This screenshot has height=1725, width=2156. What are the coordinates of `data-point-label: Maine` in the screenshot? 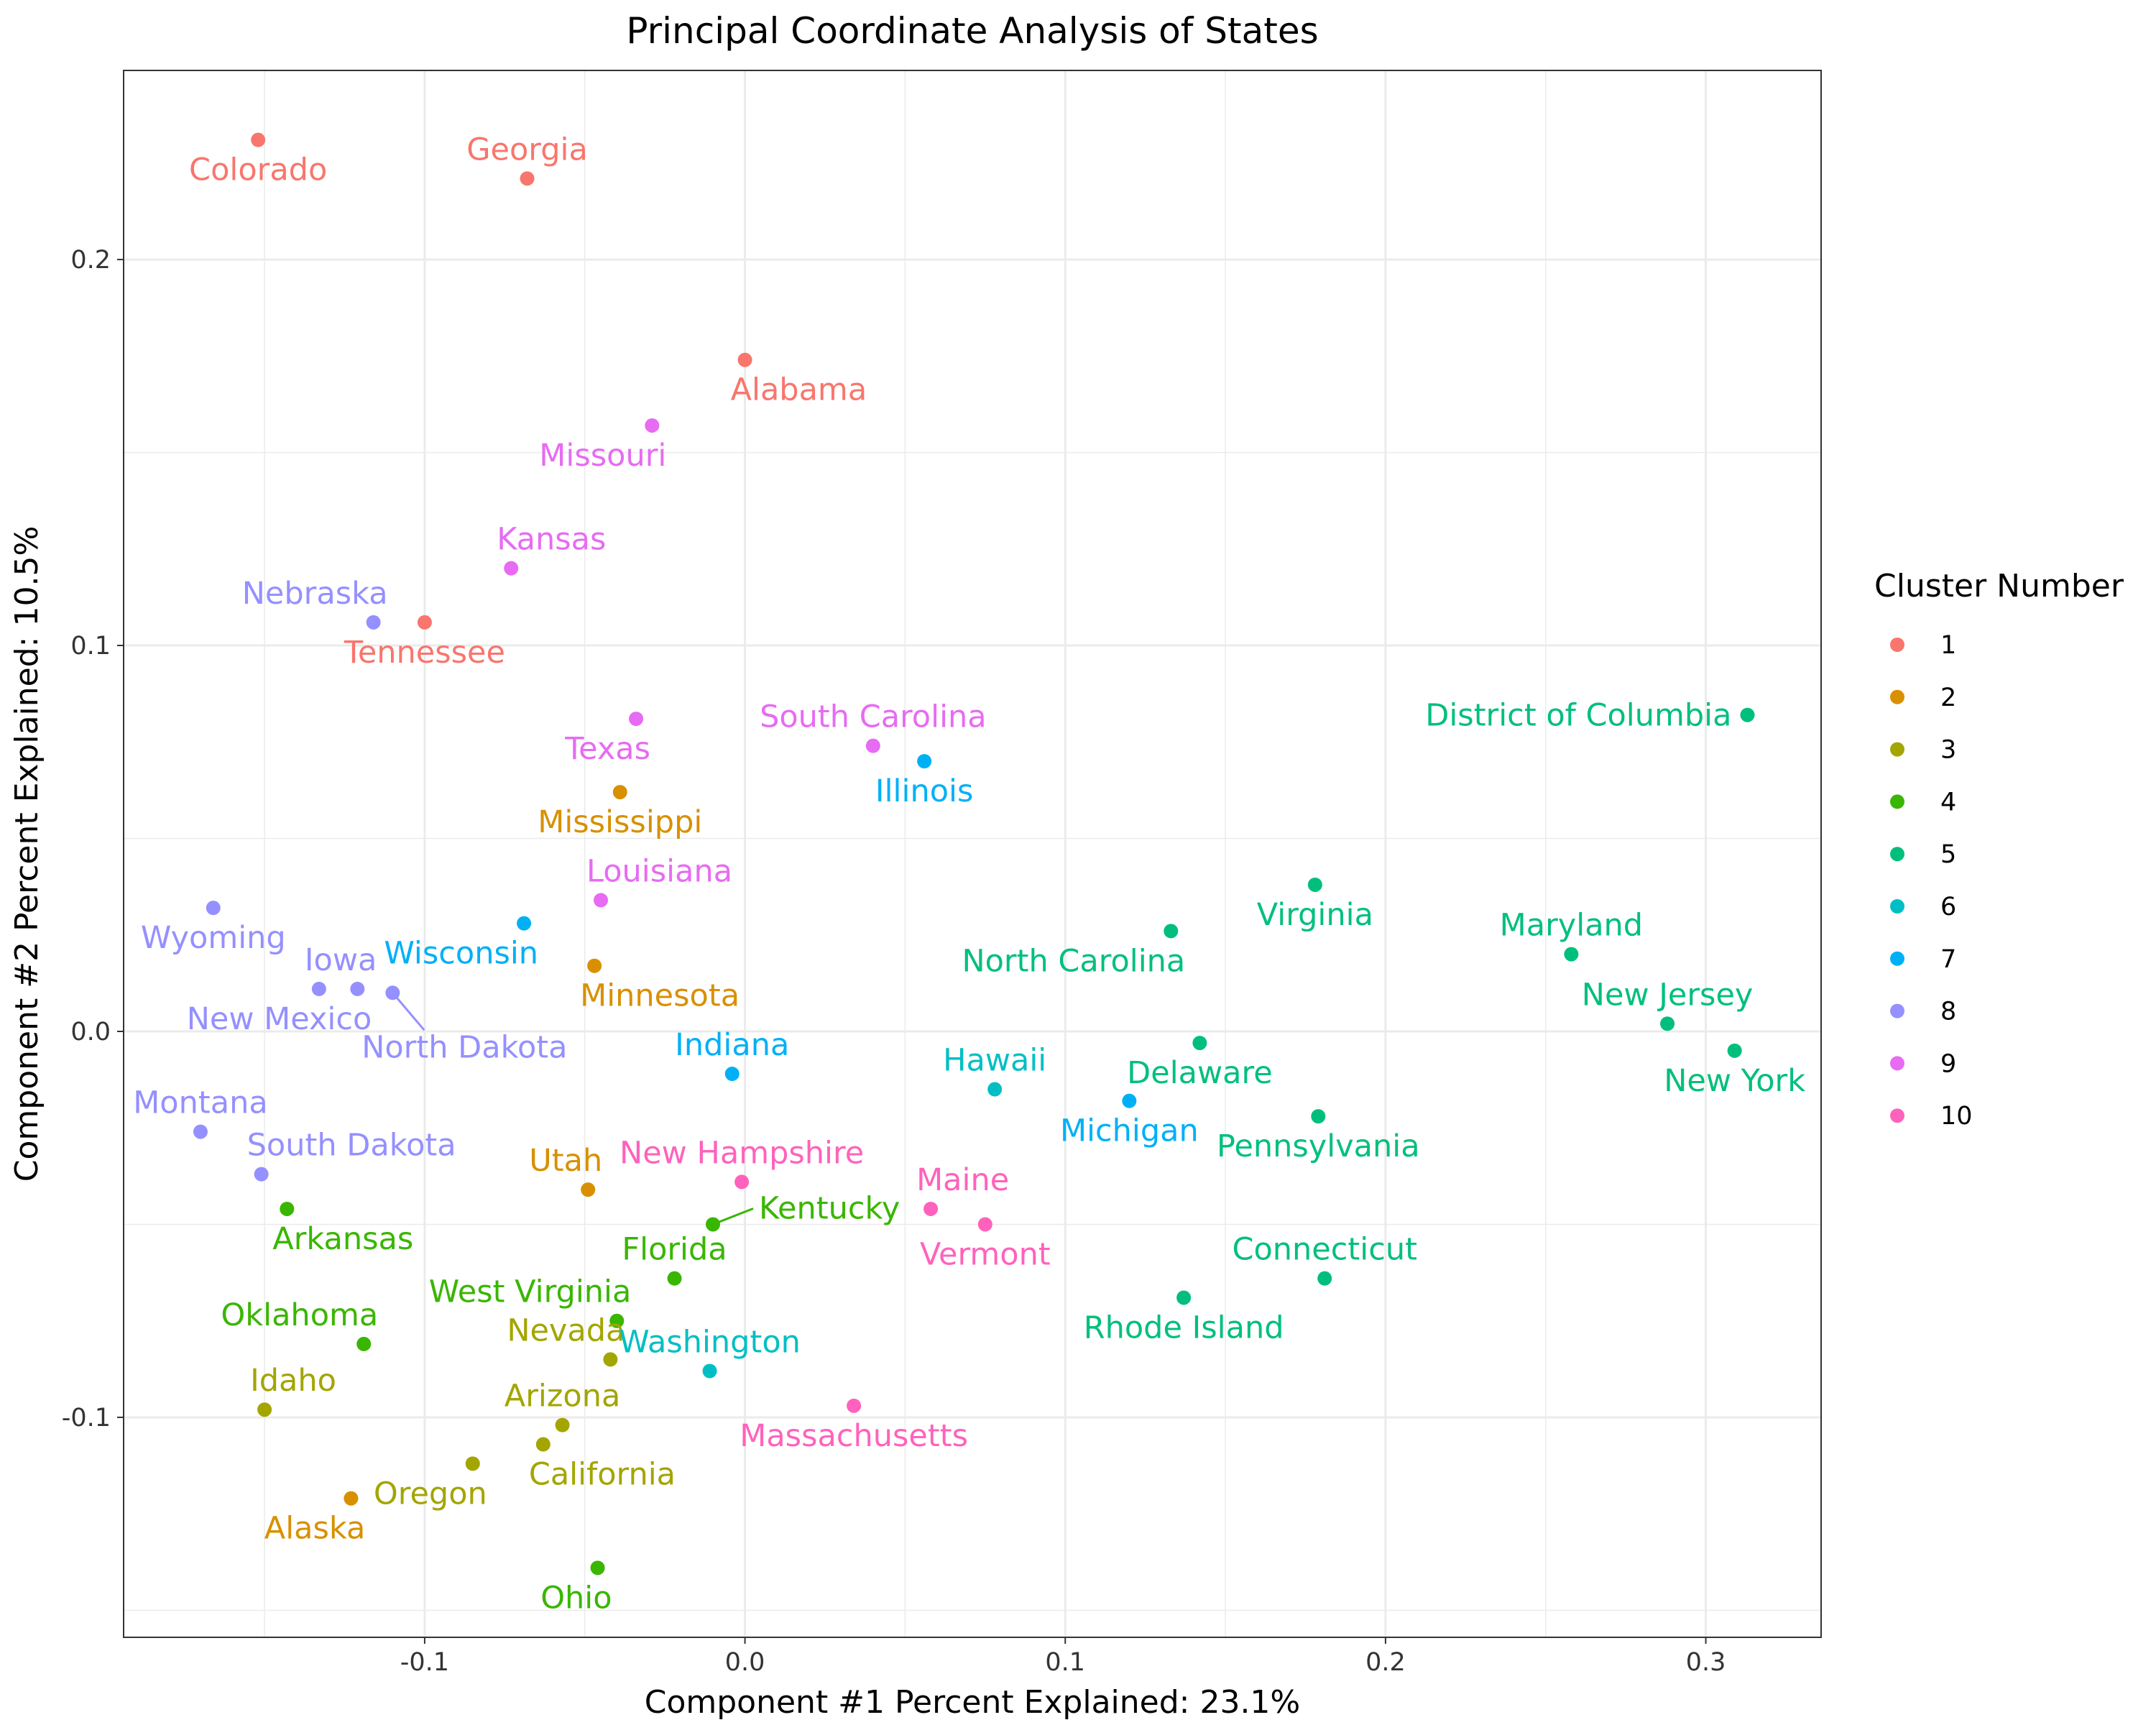 It's located at (963, 1180).